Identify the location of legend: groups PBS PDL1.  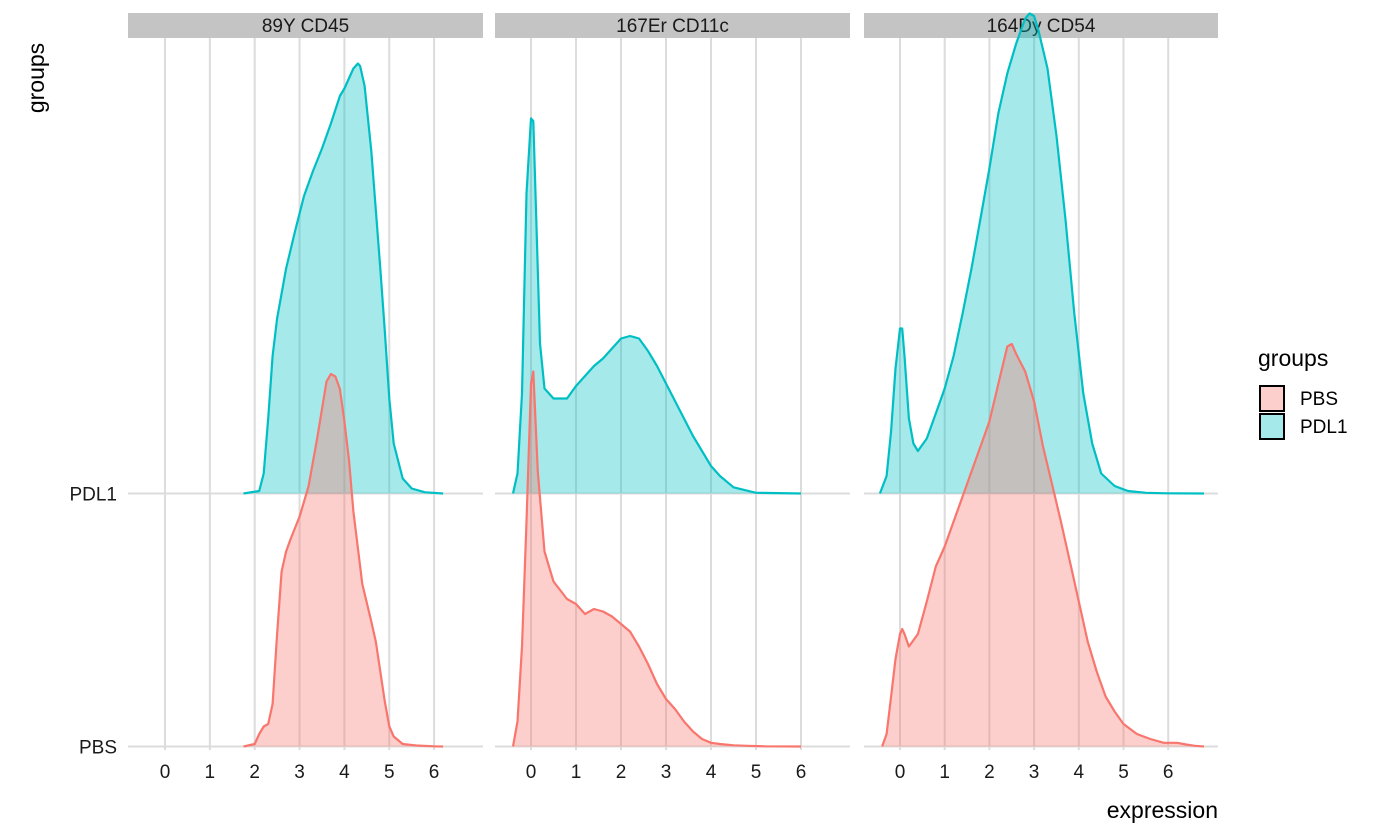
(1303, 392).